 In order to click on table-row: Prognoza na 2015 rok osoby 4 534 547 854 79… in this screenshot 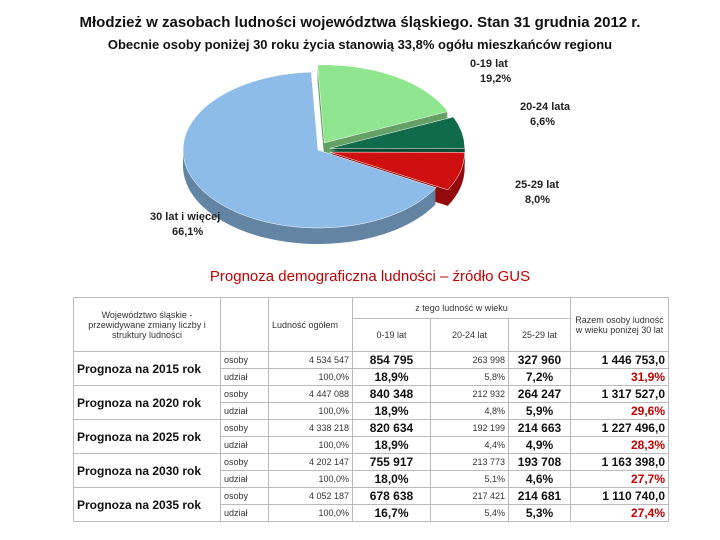, I will do `click(371, 368)`.